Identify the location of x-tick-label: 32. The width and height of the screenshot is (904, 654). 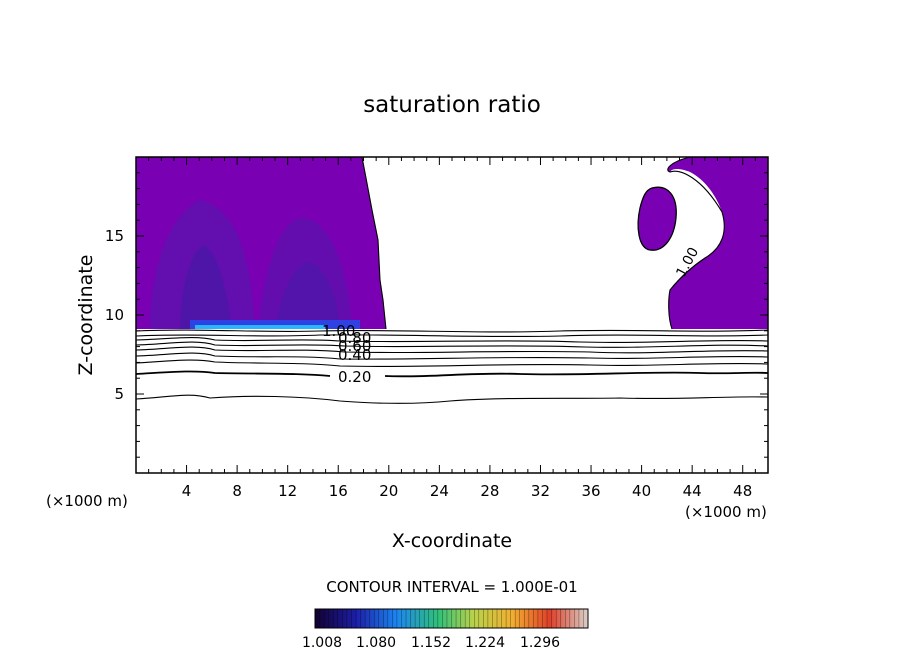
(540, 491).